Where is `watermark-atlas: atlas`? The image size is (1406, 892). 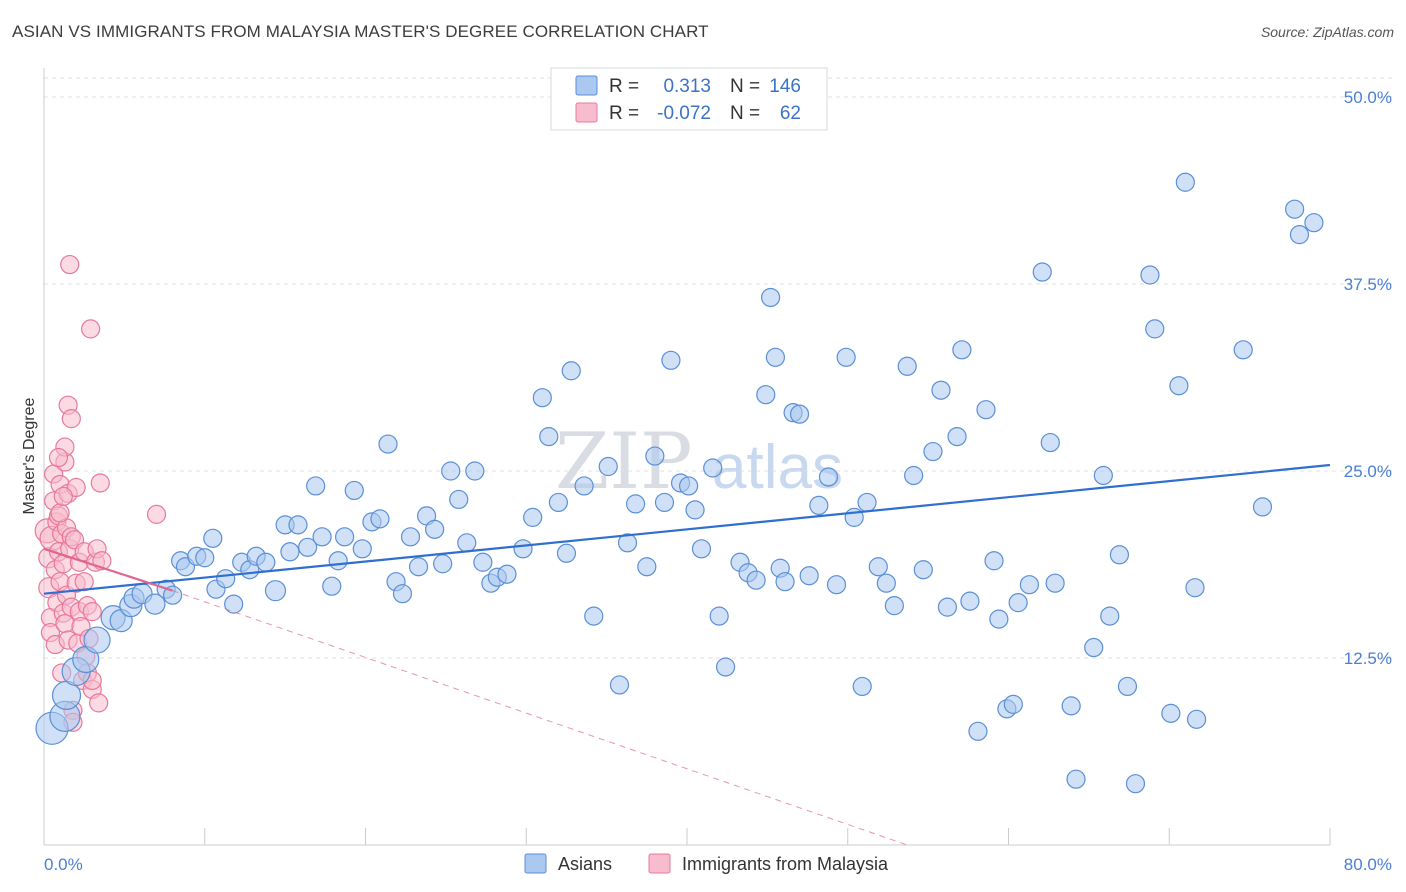
watermark-atlas: atlas is located at coordinates (777, 467).